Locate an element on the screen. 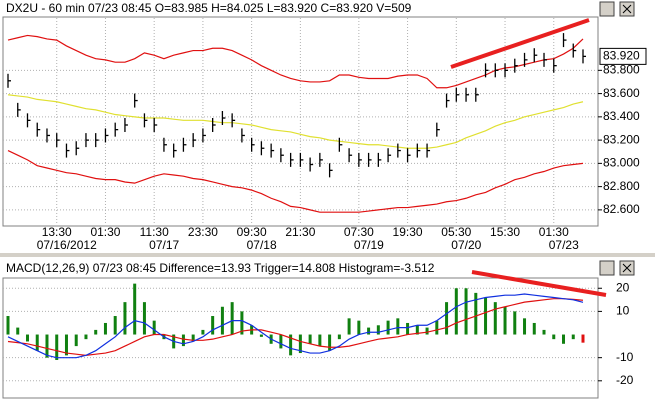 The image size is (655, 403). x-date-label: 07/20 is located at coordinates (466, 245).